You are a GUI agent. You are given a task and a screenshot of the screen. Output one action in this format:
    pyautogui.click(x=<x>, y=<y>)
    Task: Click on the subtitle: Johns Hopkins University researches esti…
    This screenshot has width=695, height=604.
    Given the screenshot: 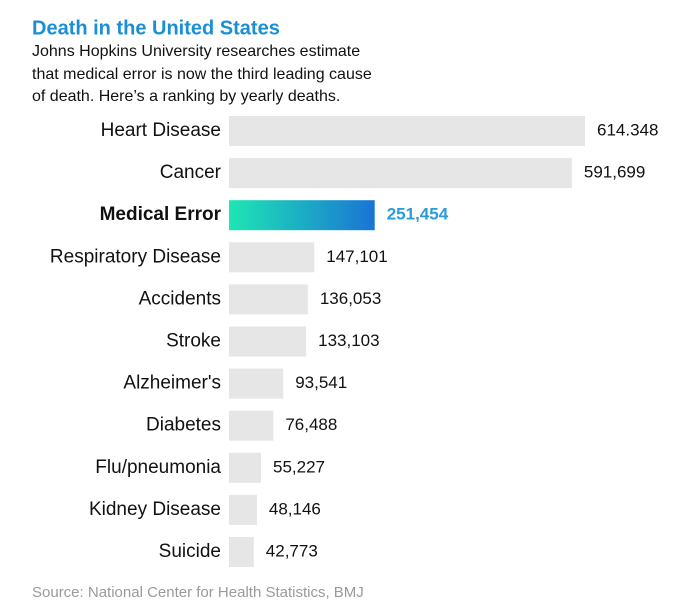 What is the action you would take?
    pyautogui.click(x=196, y=51)
    